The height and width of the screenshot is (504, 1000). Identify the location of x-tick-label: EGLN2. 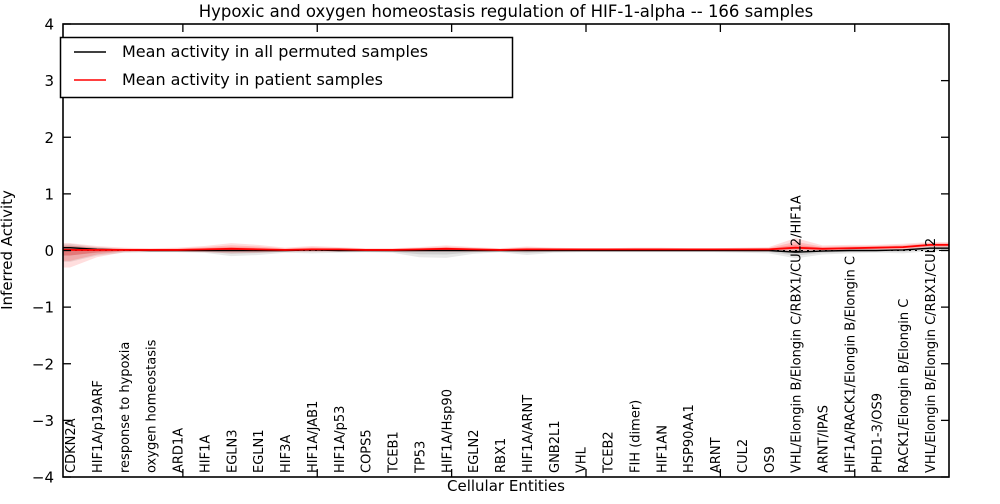
(474, 451).